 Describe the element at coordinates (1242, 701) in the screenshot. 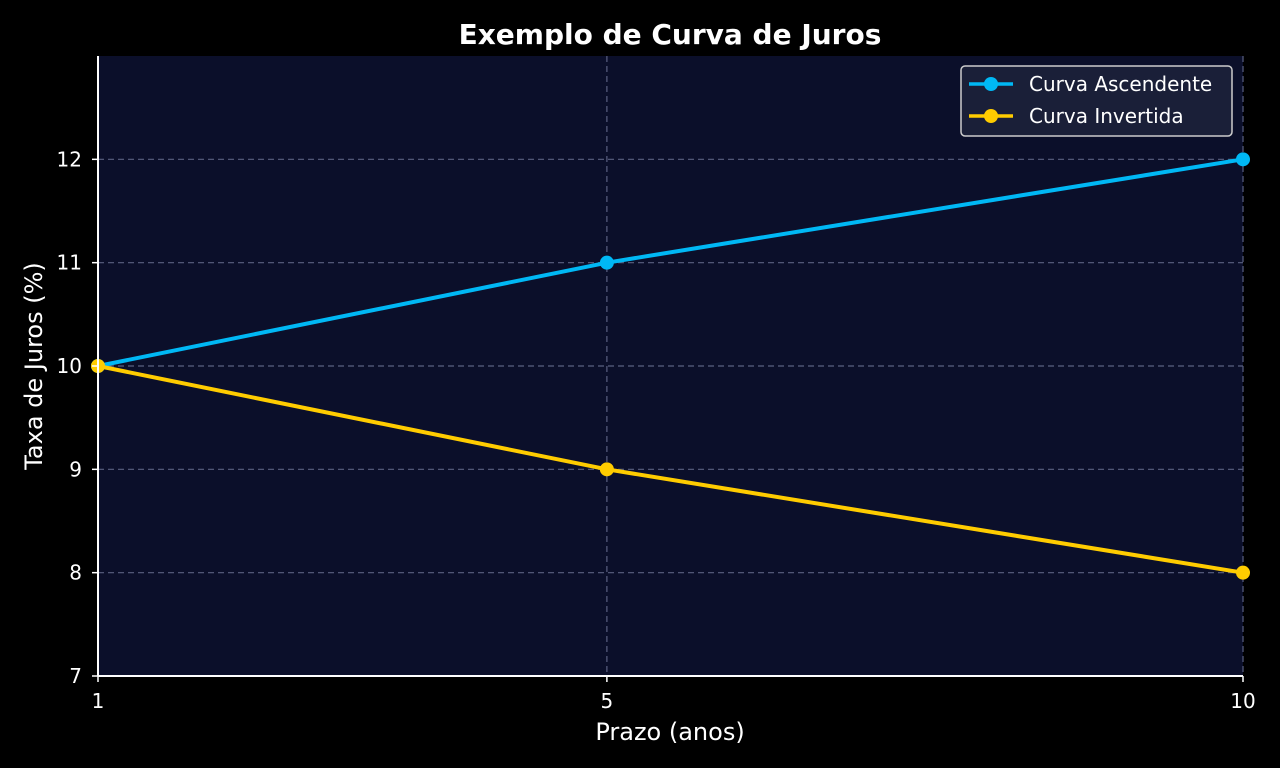

I see `x-tick-label: 10` at that location.